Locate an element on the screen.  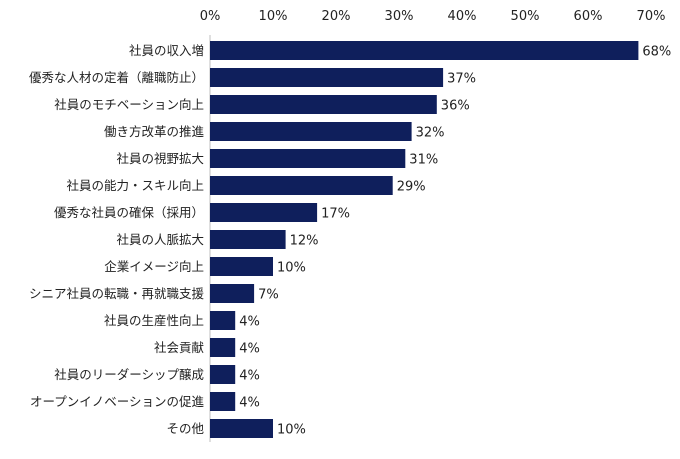
x-tick-label: 70% is located at coordinates (651, 16).